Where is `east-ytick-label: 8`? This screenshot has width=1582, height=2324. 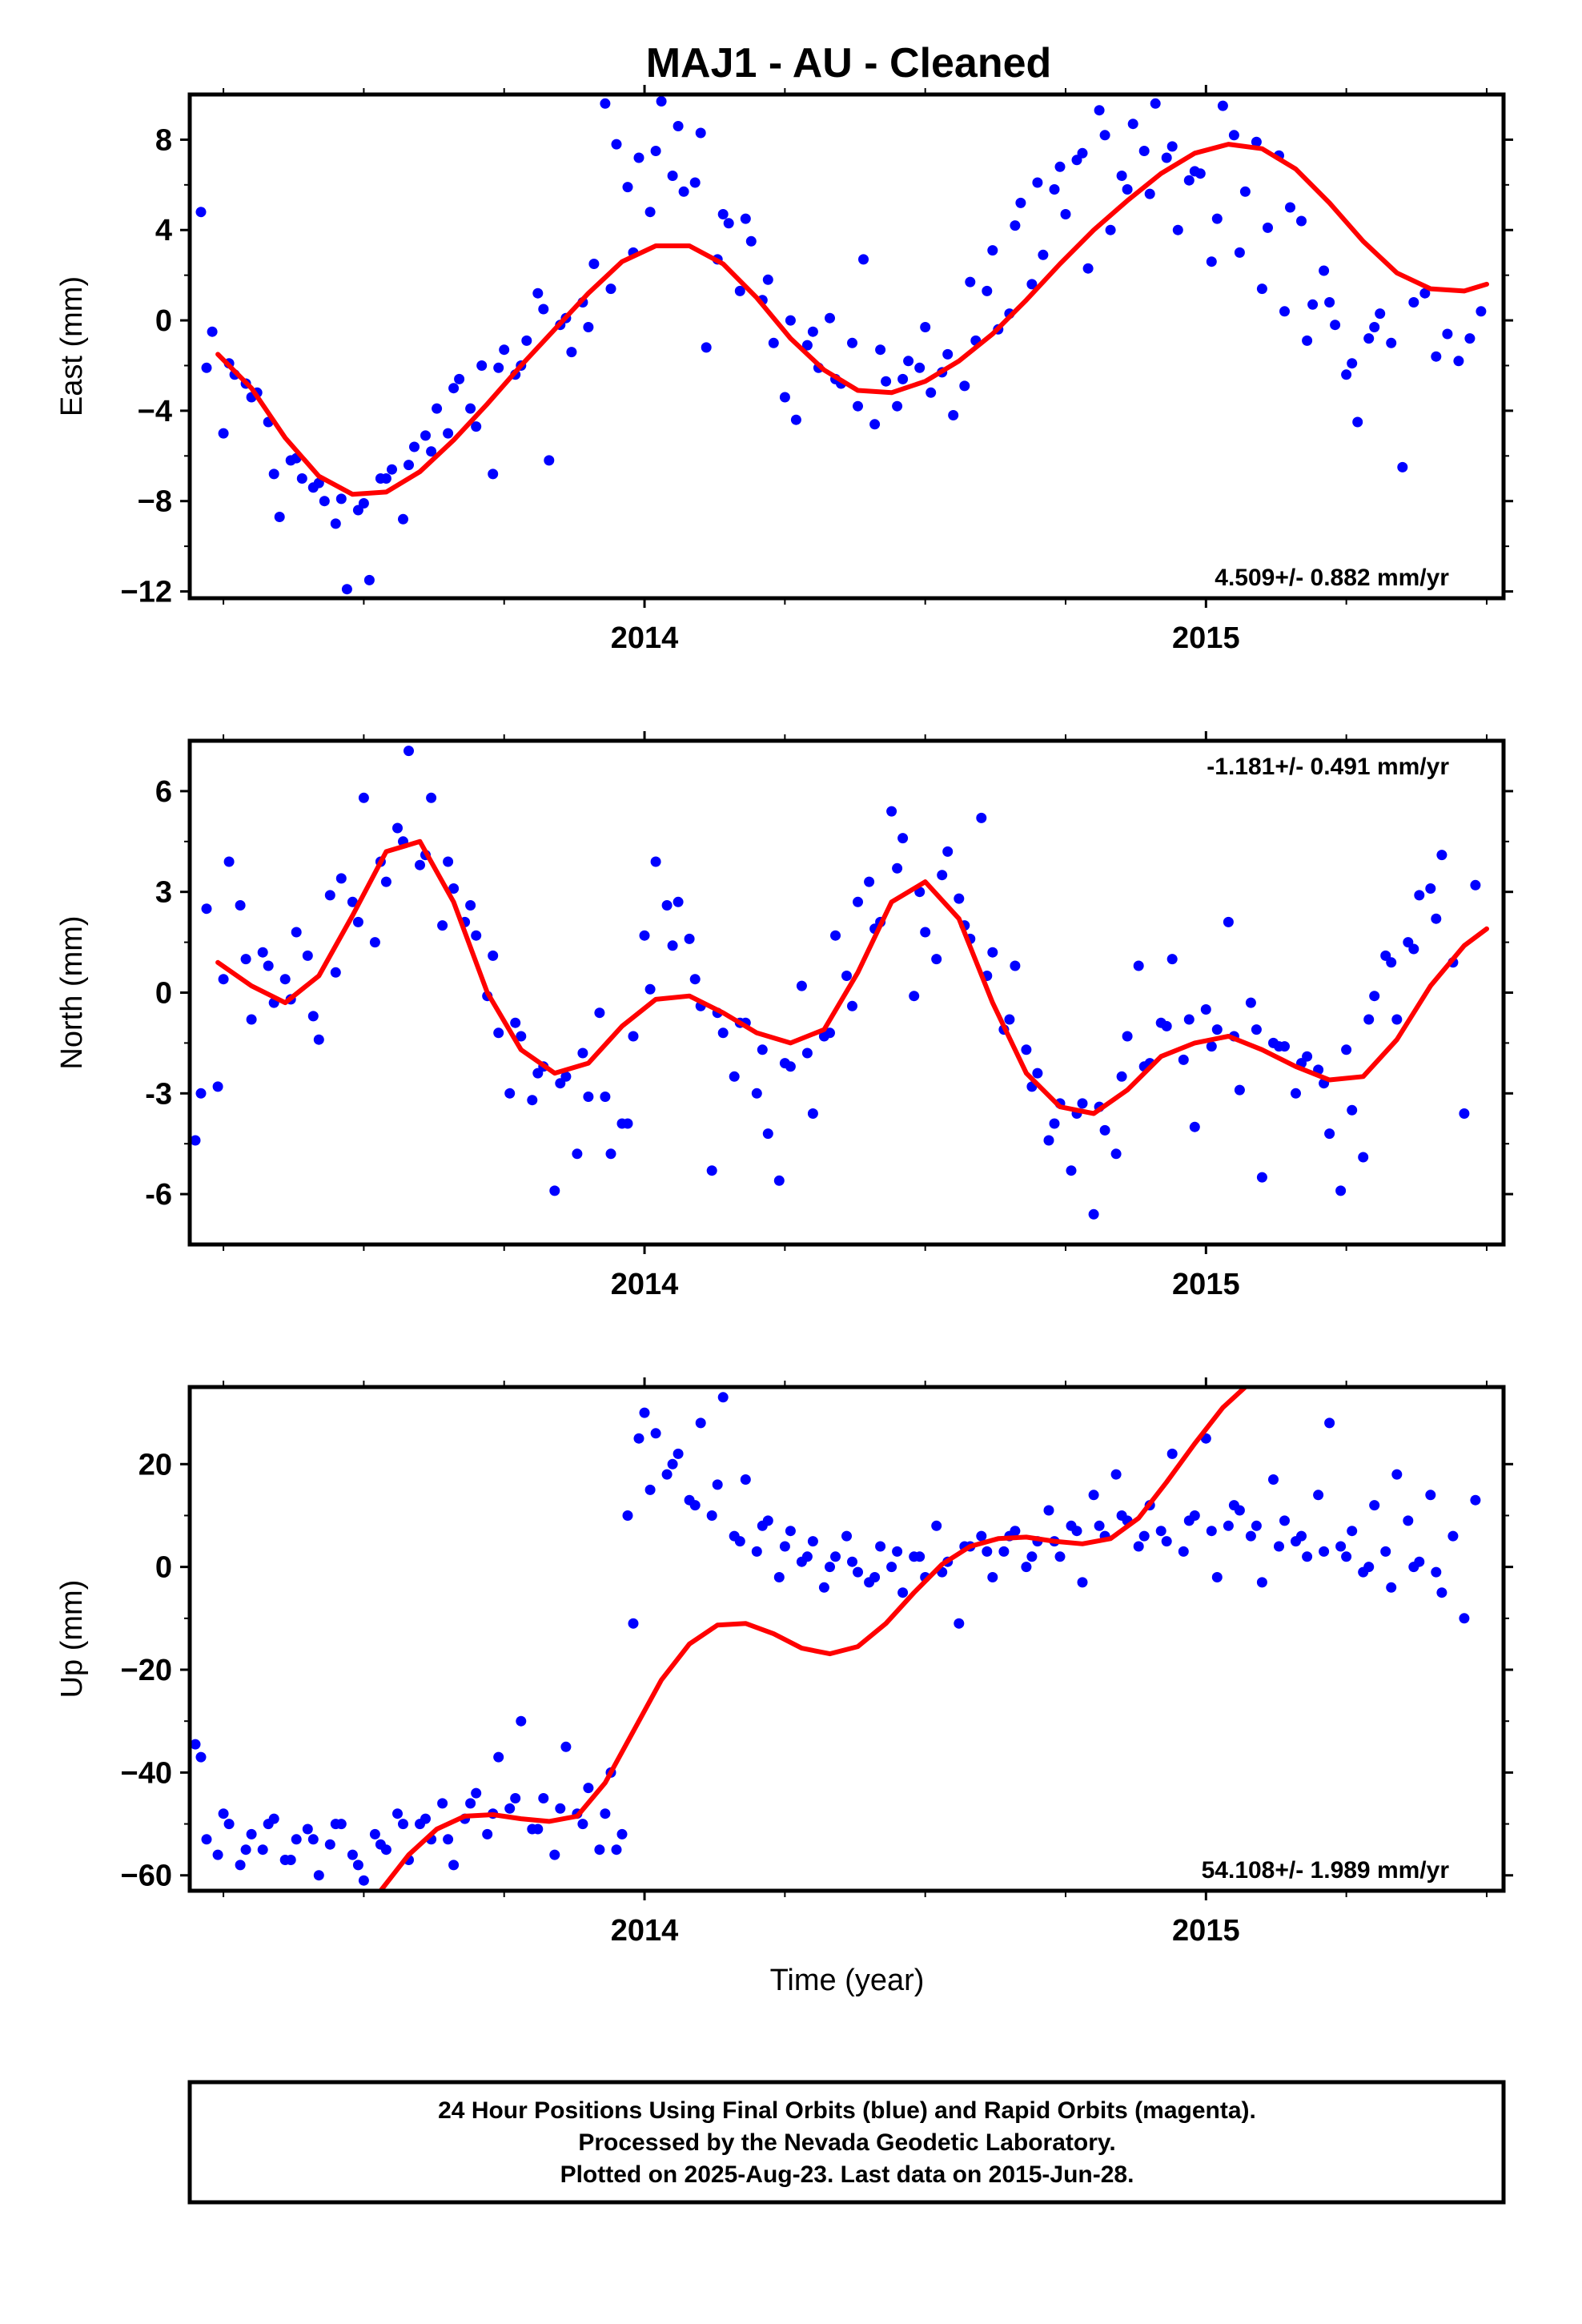
east-ytick-label: 8 is located at coordinates (164, 140).